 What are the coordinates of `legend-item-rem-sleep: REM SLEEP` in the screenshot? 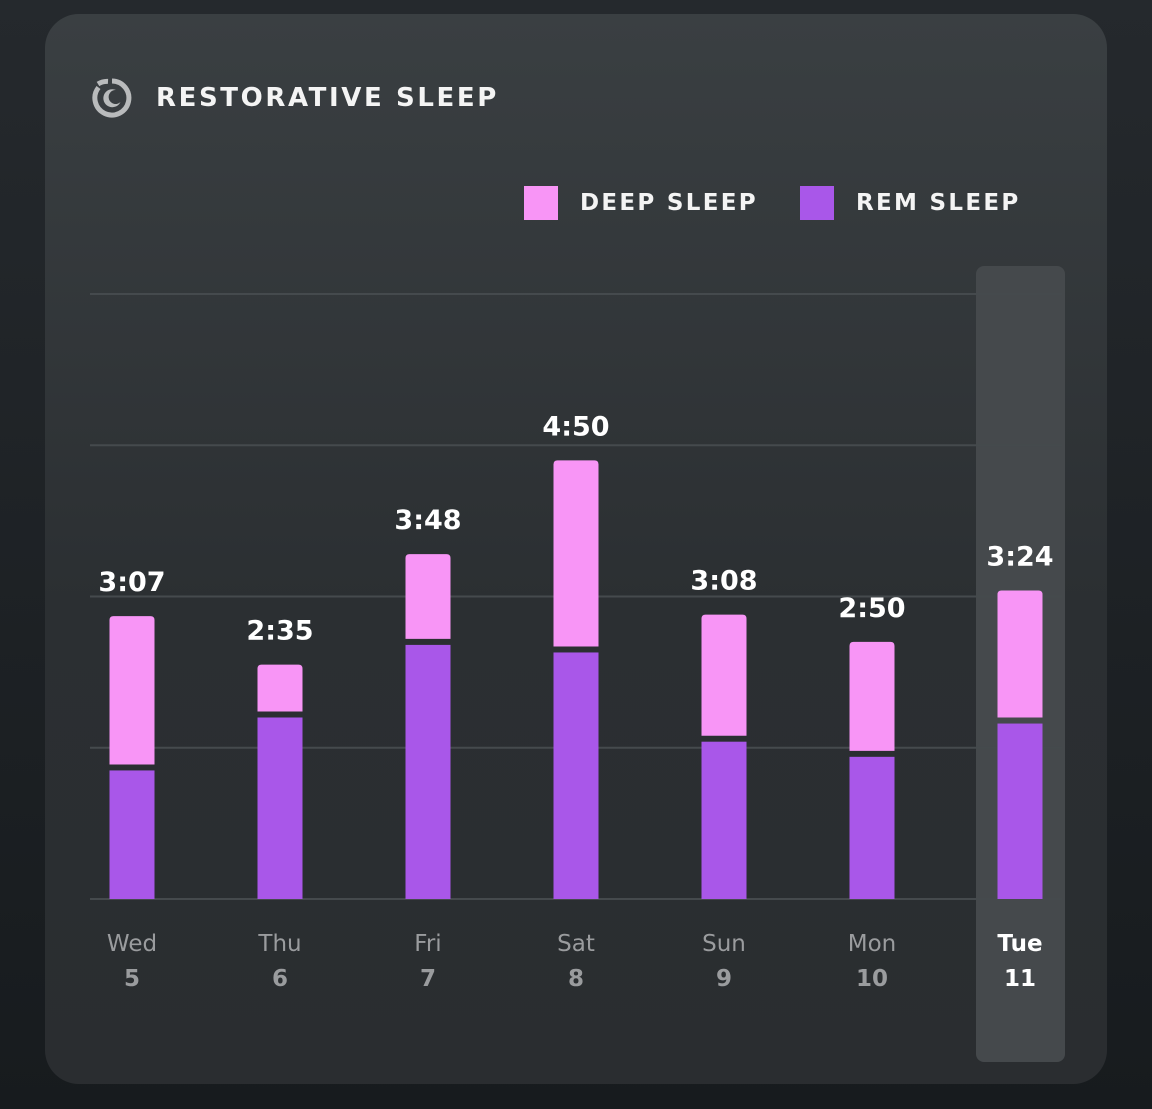 It's located at (910, 203).